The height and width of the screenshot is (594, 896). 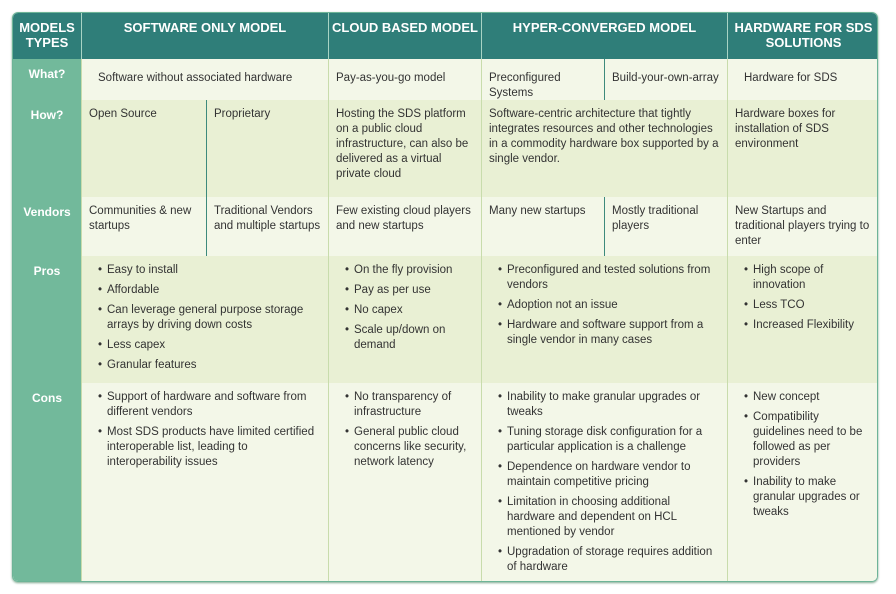 I want to click on bullet-item: Increased Flexibility, so click(x=808, y=325).